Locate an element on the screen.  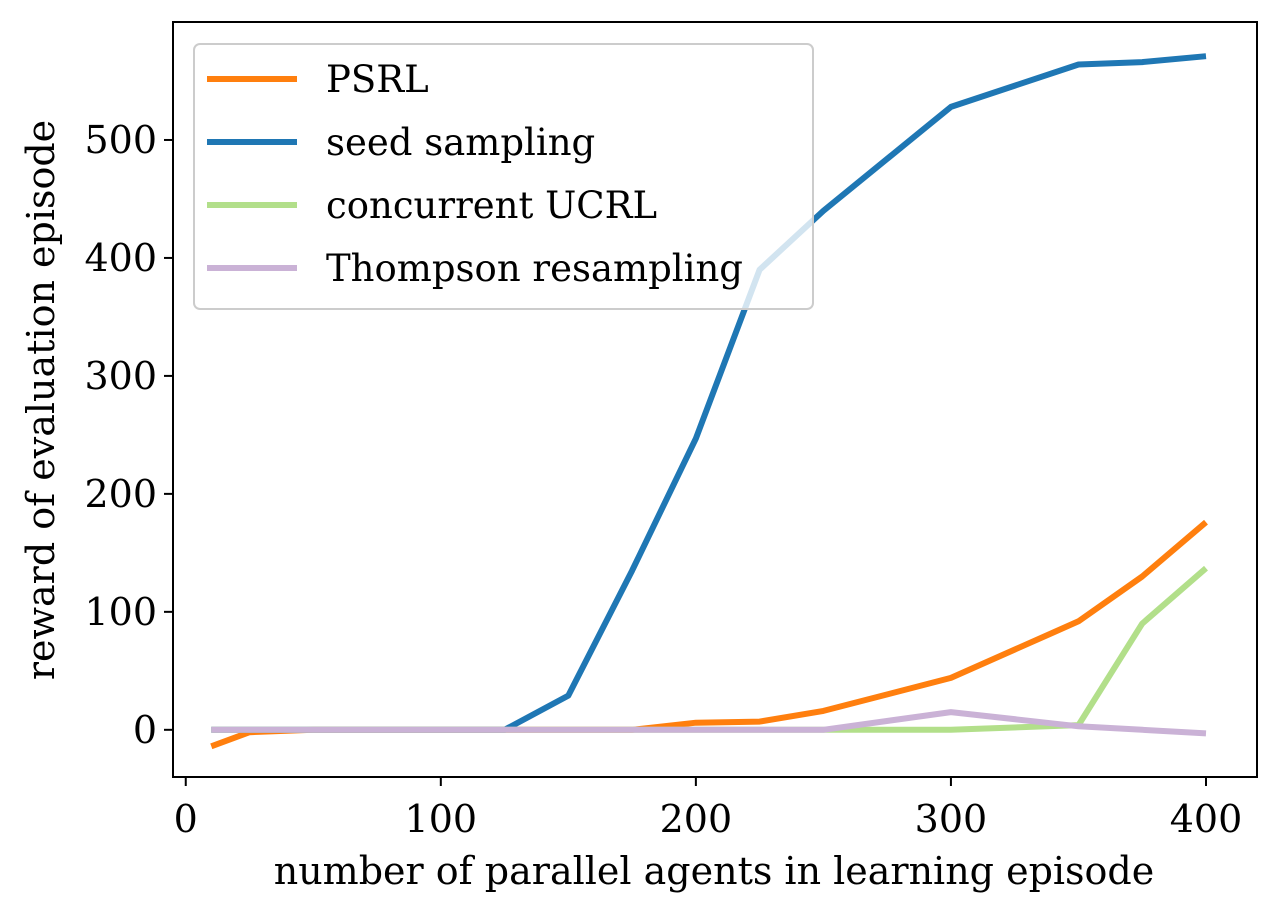
legend-label: PSRL is located at coordinates (377, 79).